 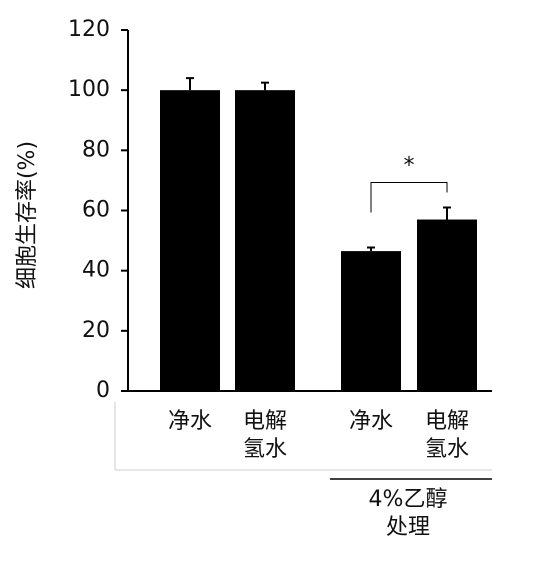 What do you see at coordinates (89, 29) in the screenshot?
I see `y-tick-label: 120` at bounding box center [89, 29].